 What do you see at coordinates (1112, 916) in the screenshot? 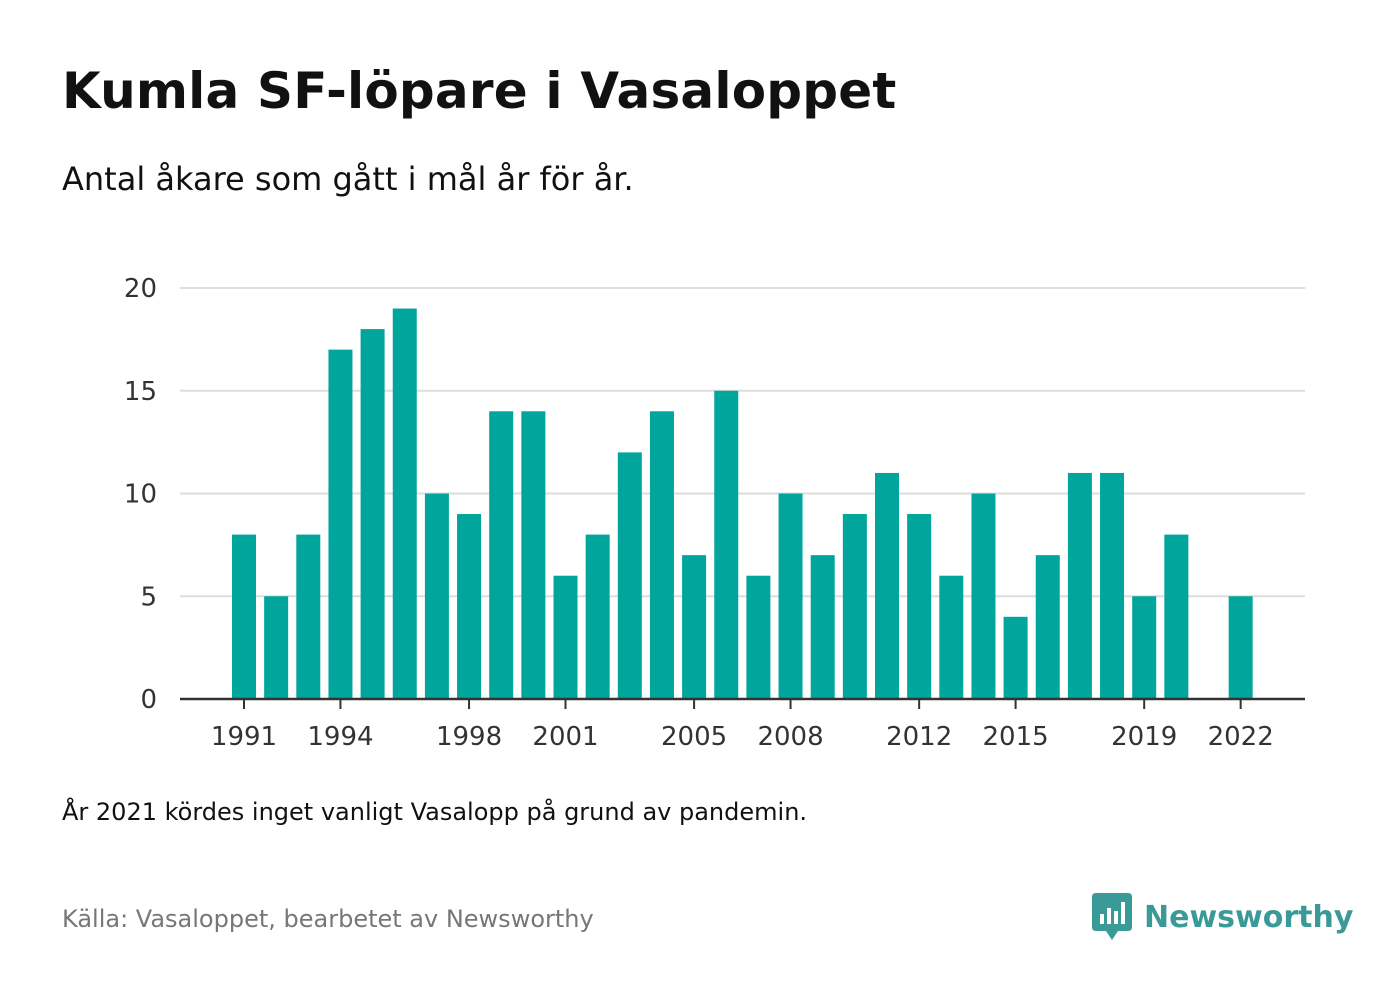
I see `newsworthy-logo-icon` at bounding box center [1112, 916].